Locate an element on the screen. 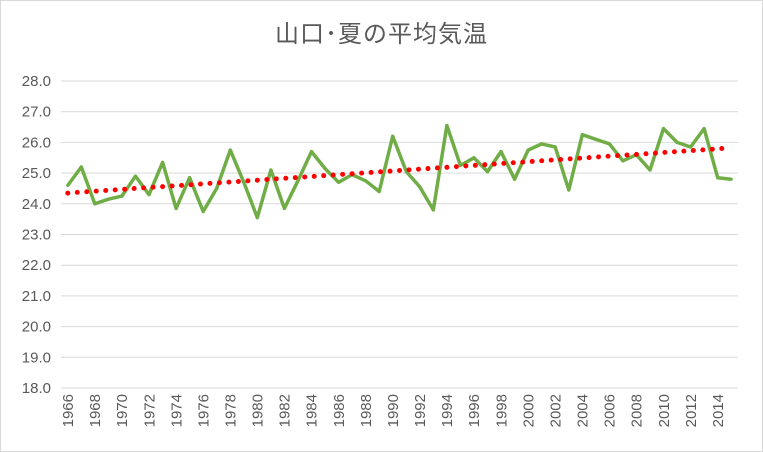 This screenshot has width=763, height=452. trendline is located at coordinates (399, 170).